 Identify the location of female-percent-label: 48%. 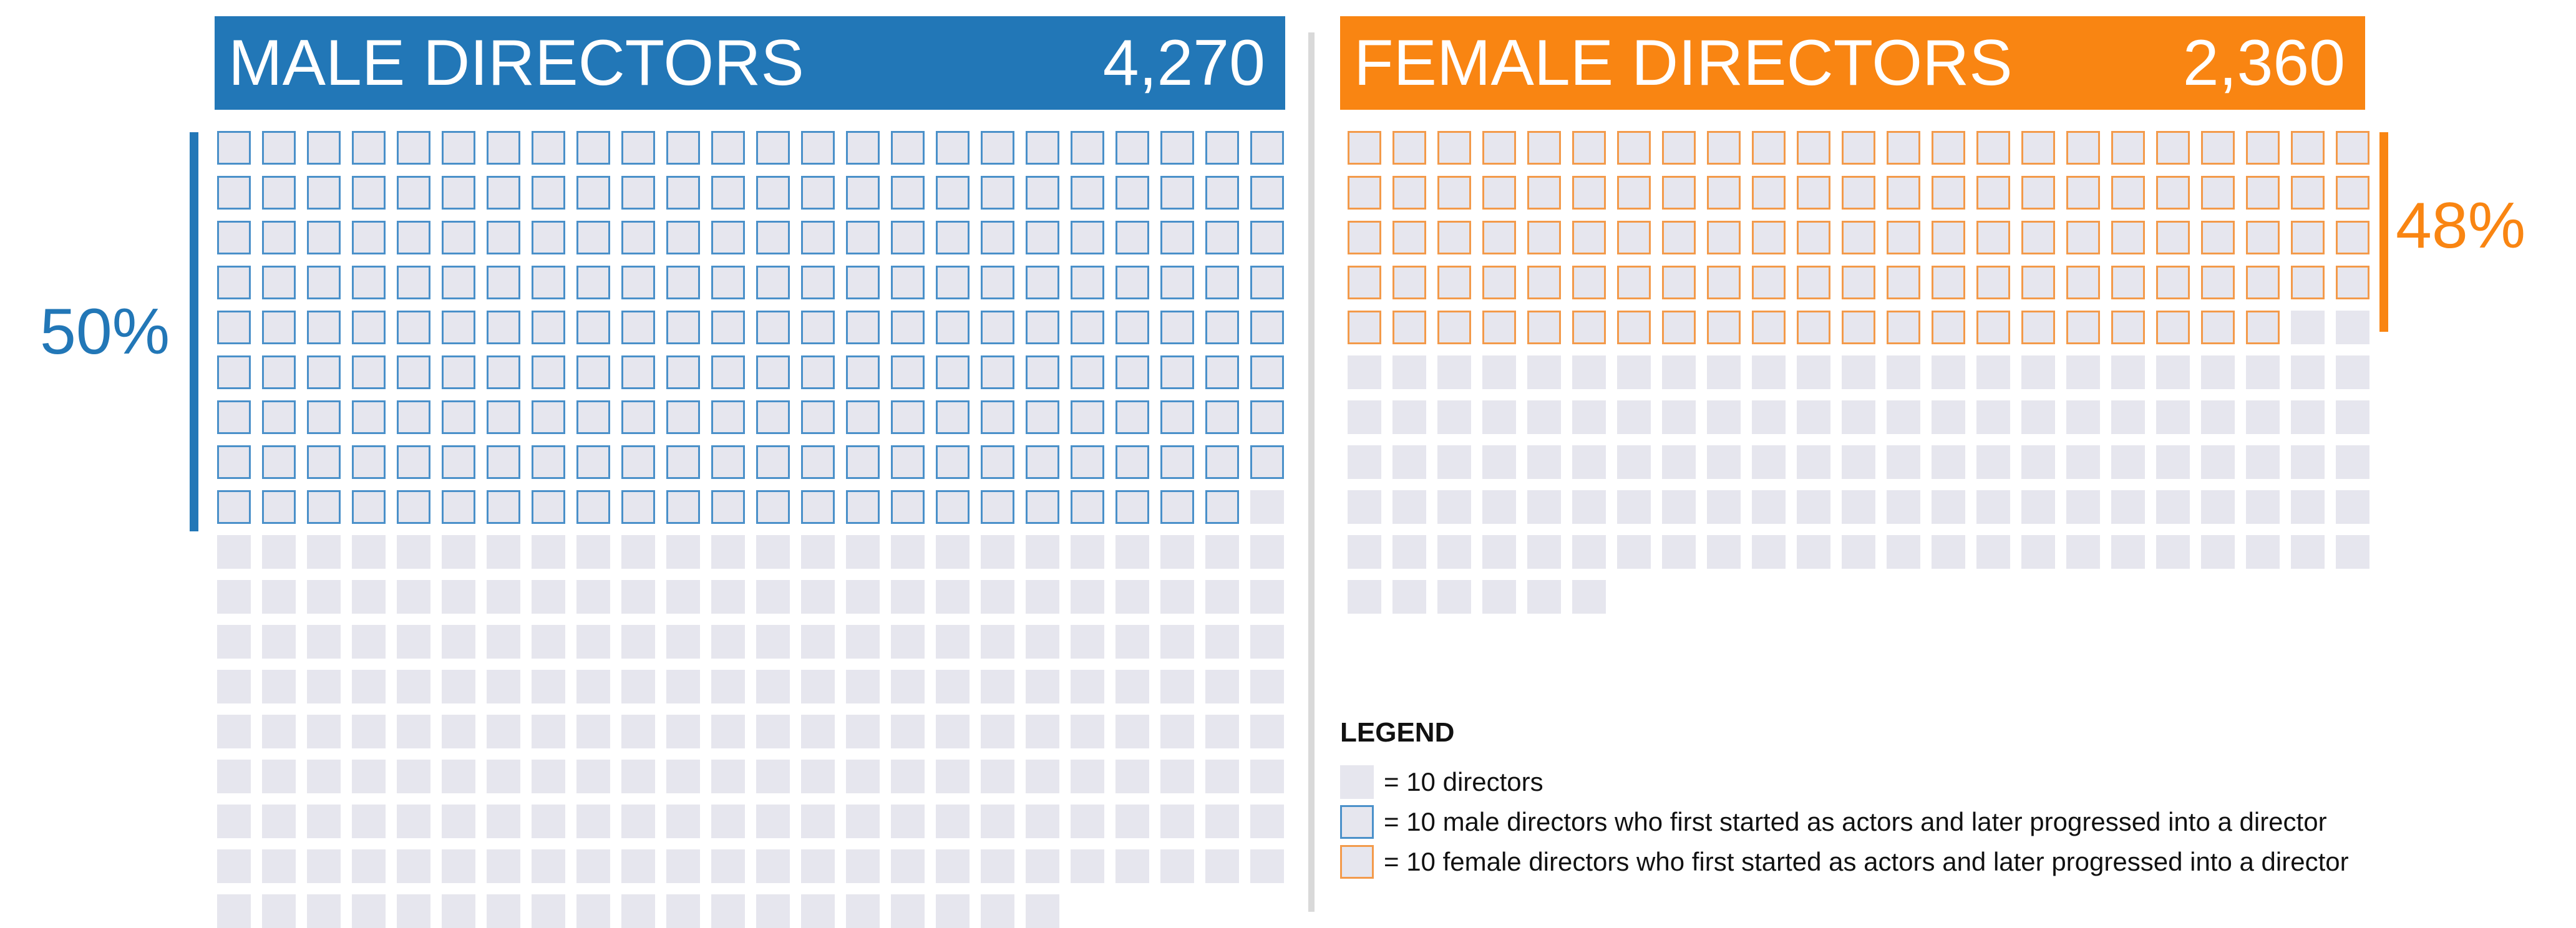
(2461, 226).